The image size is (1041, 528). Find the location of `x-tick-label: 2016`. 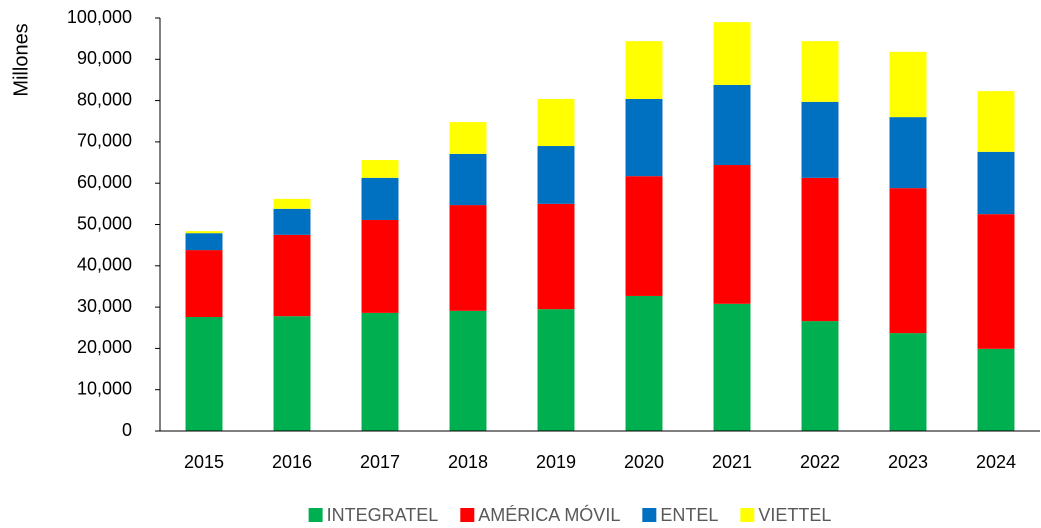

x-tick-label: 2016 is located at coordinates (292, 462).